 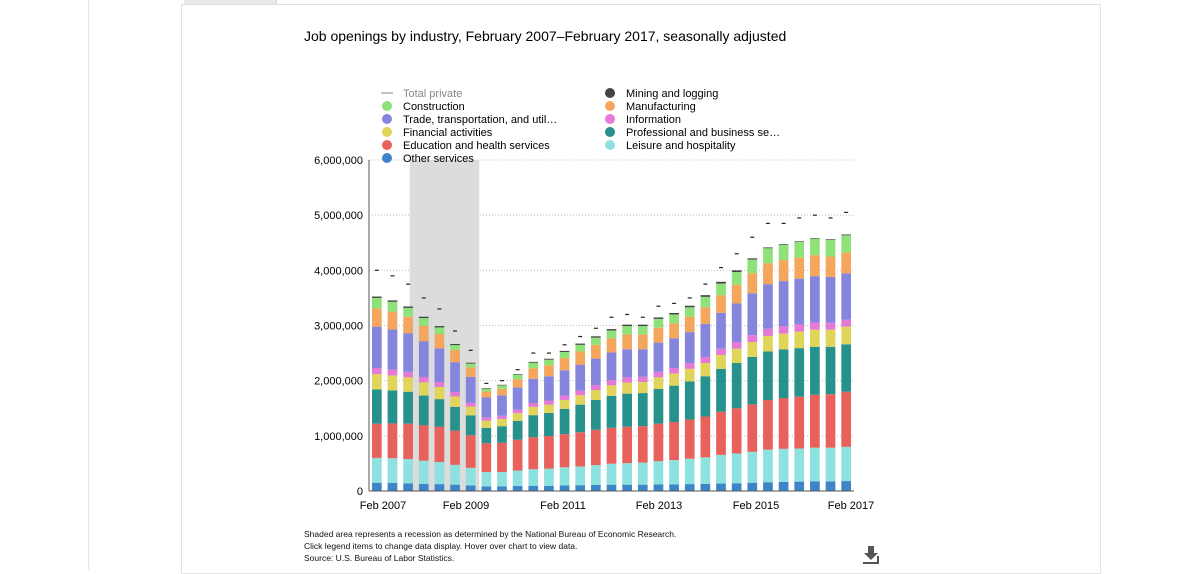 I want to click on tab-stub, so click(x=230, y=2).